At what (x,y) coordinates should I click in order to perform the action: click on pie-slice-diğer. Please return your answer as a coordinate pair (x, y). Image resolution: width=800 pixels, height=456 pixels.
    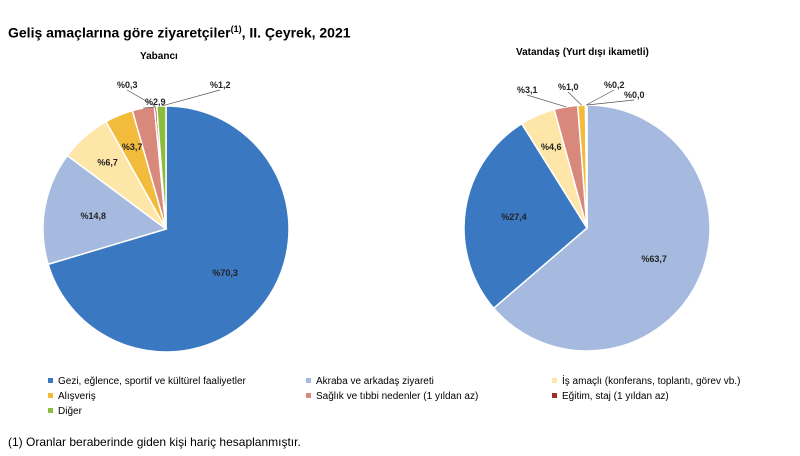
    Looking at the image, I should click on (161, 167).